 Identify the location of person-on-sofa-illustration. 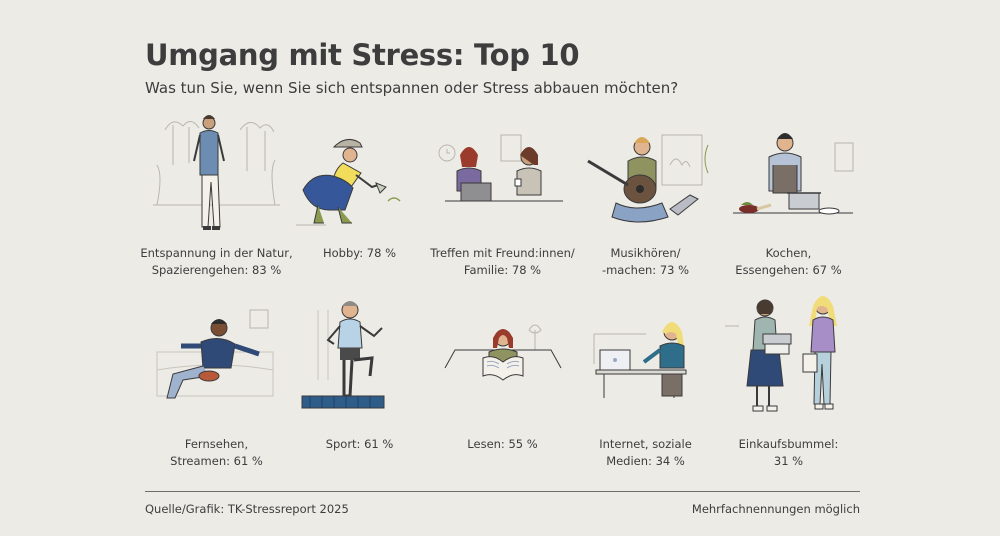
(216, 357).